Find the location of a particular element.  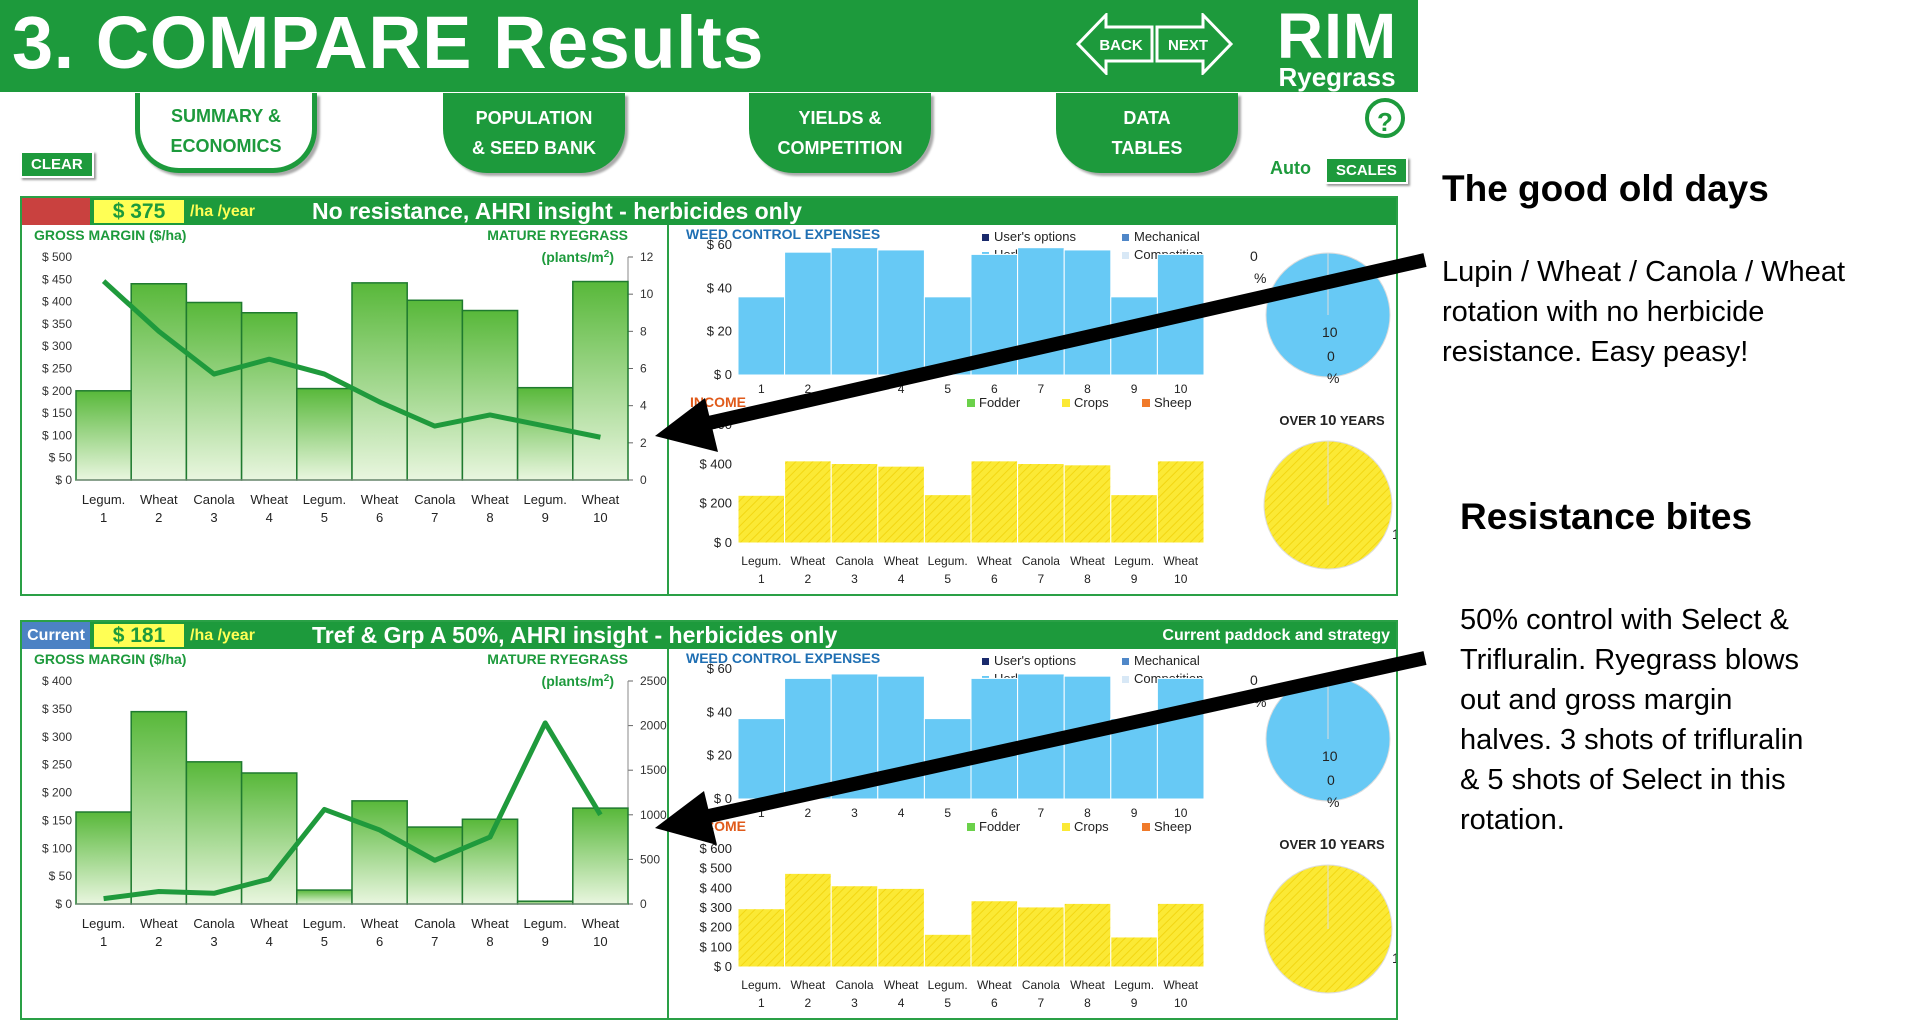

income-year-label: 1 is located at coordinates (761, 579).